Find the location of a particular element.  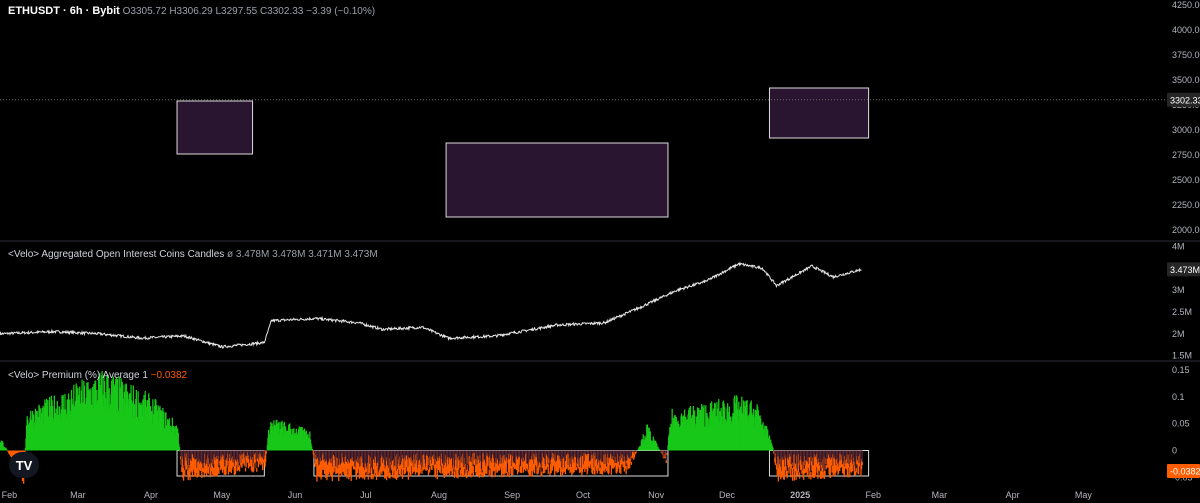

oi-axis-tick: 1.5M is located at coordinates (1182, 356).